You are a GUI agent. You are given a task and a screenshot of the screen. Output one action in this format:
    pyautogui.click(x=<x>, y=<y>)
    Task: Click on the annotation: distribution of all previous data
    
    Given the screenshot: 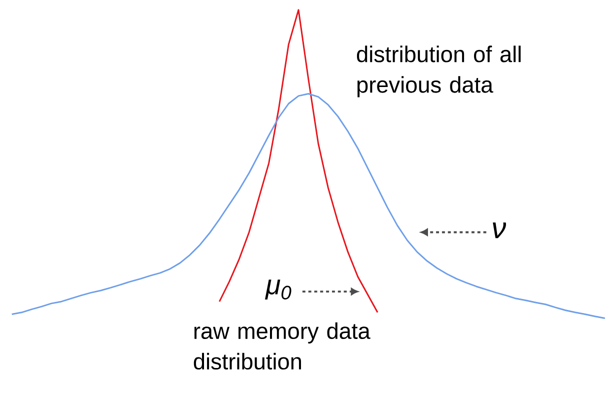 What is the action you would take?
    pyautogui.click(x=438, y=72)
    